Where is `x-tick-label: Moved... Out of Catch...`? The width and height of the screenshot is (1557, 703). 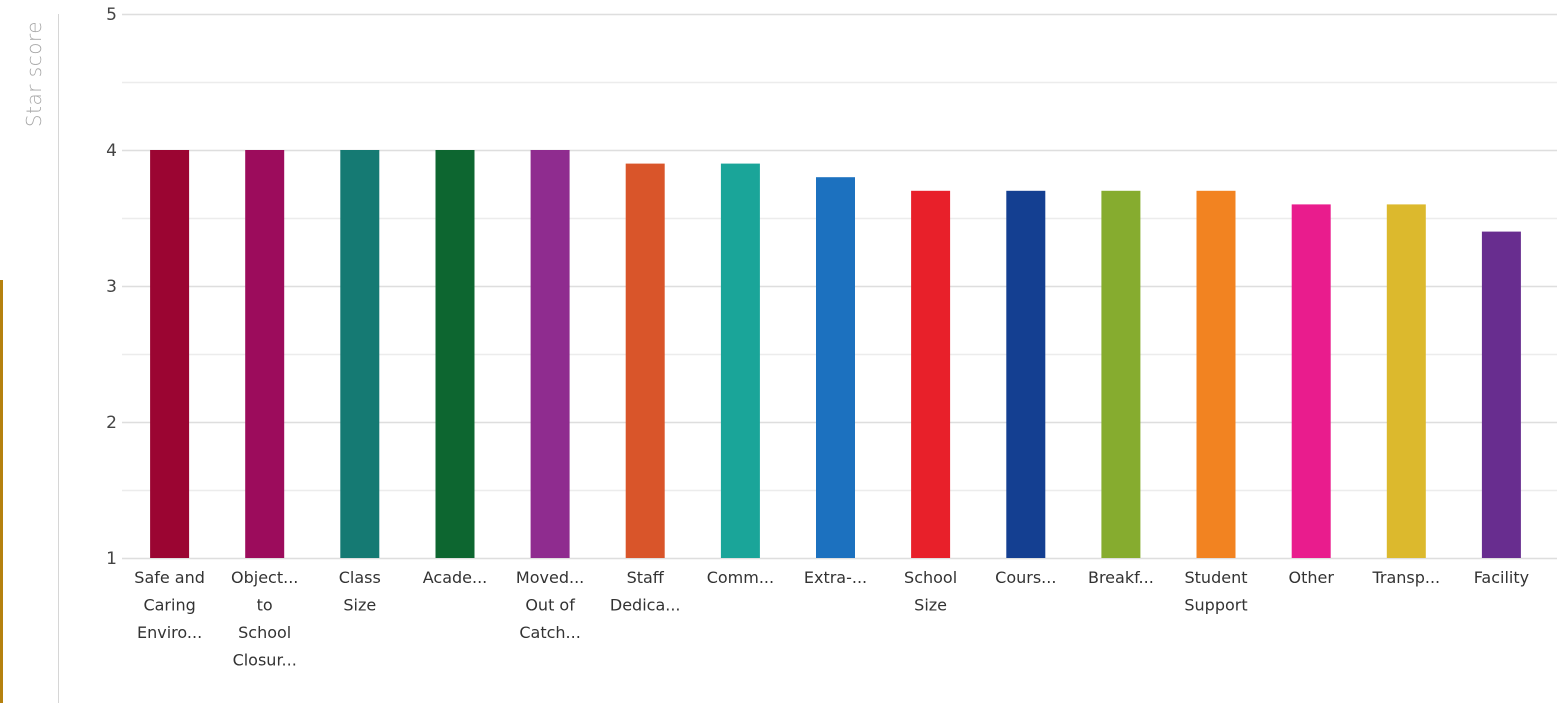
x-tick-label: Moved... Out of Catch... is located at coordinates (550, 605).